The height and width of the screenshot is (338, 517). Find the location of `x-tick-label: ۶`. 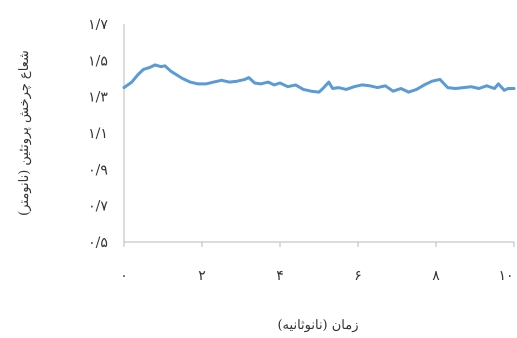

x-tick-label: ۶ is located at coordinates (358, 276).